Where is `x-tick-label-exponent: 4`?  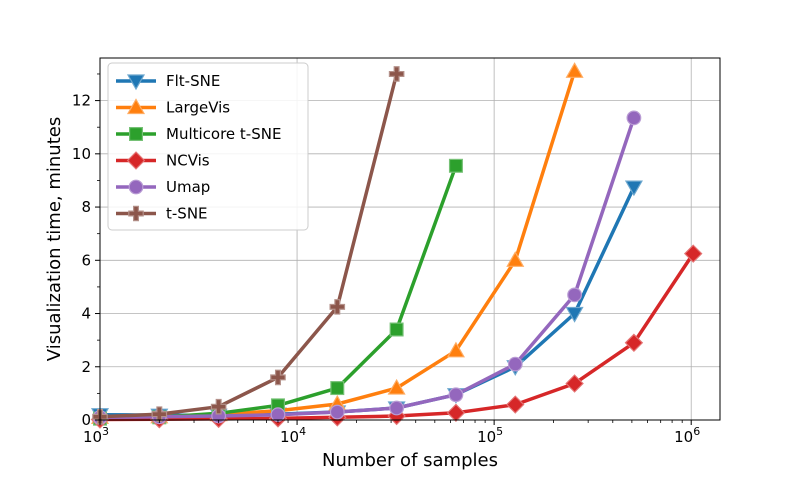 x-tick-label-exponent: 4 is located at coordinates (302, 431).